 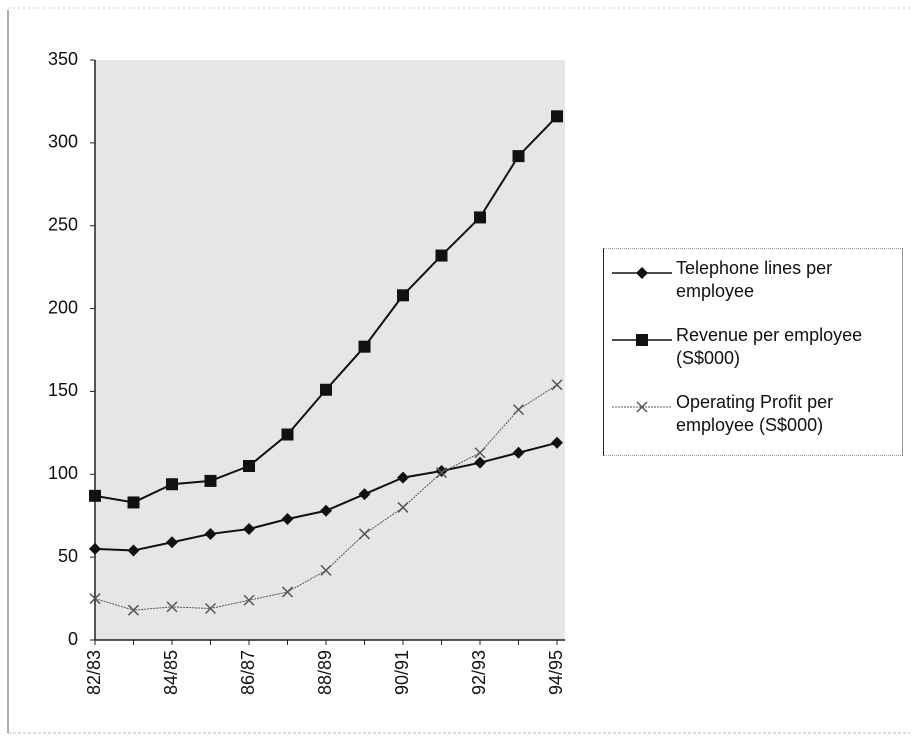 I want to click on x-tick-label: 84/85, so click(x=171, y=672).